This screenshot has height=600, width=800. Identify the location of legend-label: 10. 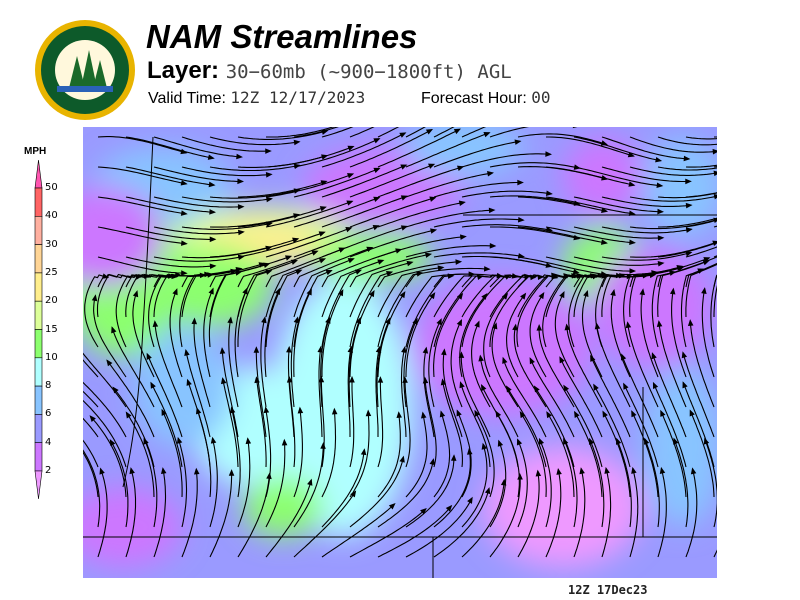
(51, 357).